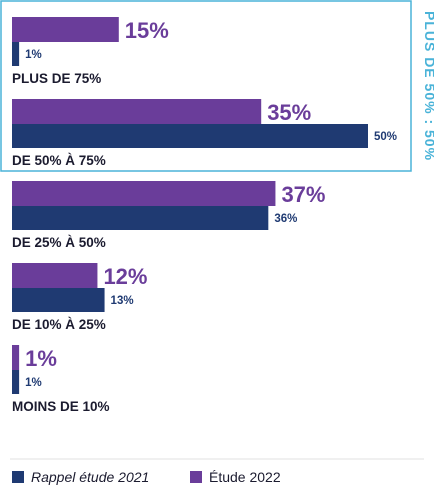 The width and height of the screenshot is (434, 485). I want to click on category-group-de-50pct-a-75pct: 35% 50% DE 50% À 75%, so click(204, 133).